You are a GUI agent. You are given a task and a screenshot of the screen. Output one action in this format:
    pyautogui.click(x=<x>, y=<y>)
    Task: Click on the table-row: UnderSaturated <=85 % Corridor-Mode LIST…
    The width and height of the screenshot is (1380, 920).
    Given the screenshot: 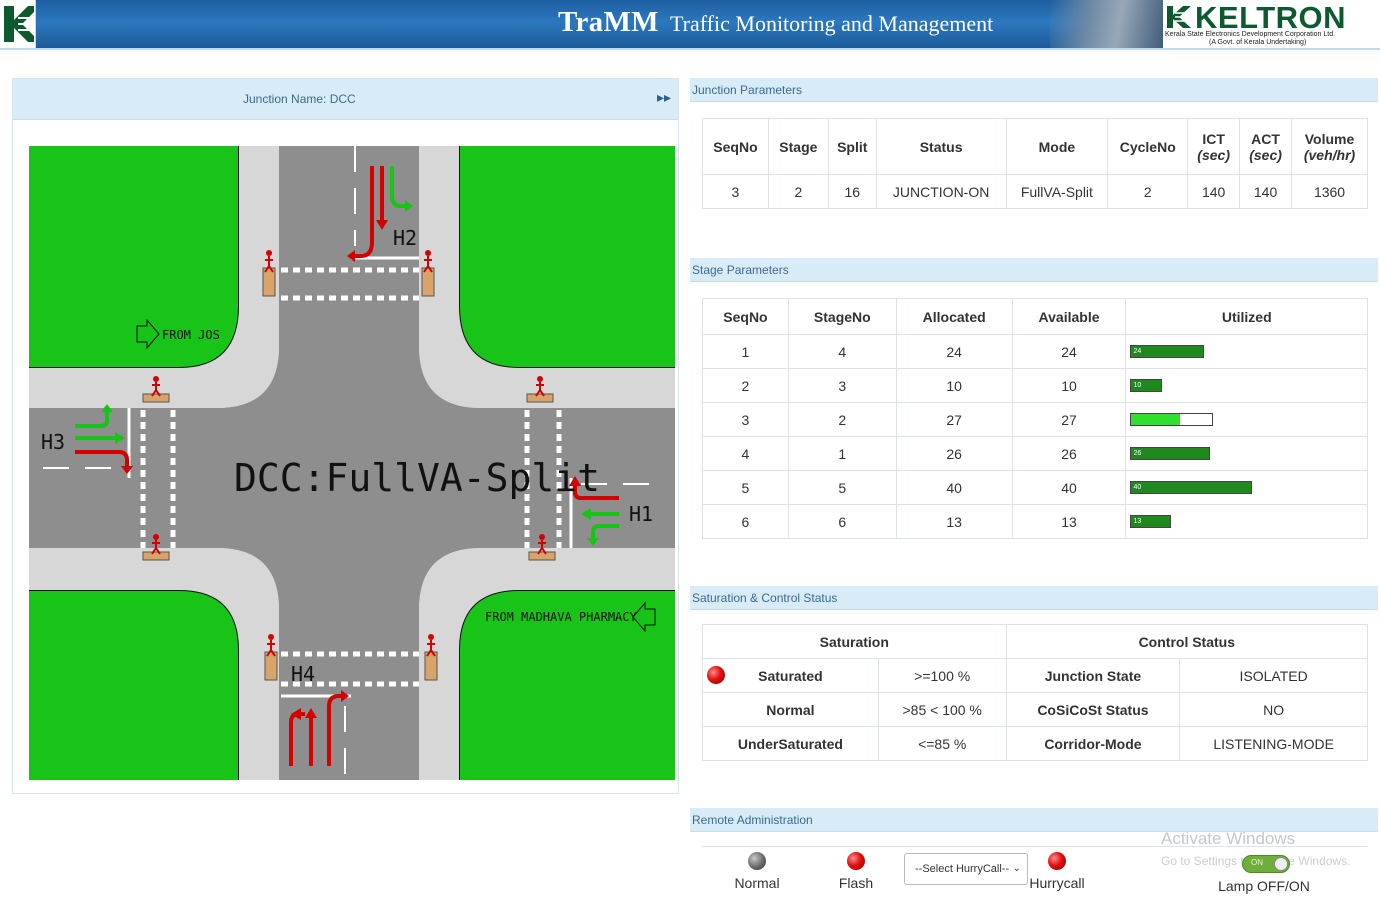 What is the action you would take?
    pyautogui.click(x=1035, y=743)
    